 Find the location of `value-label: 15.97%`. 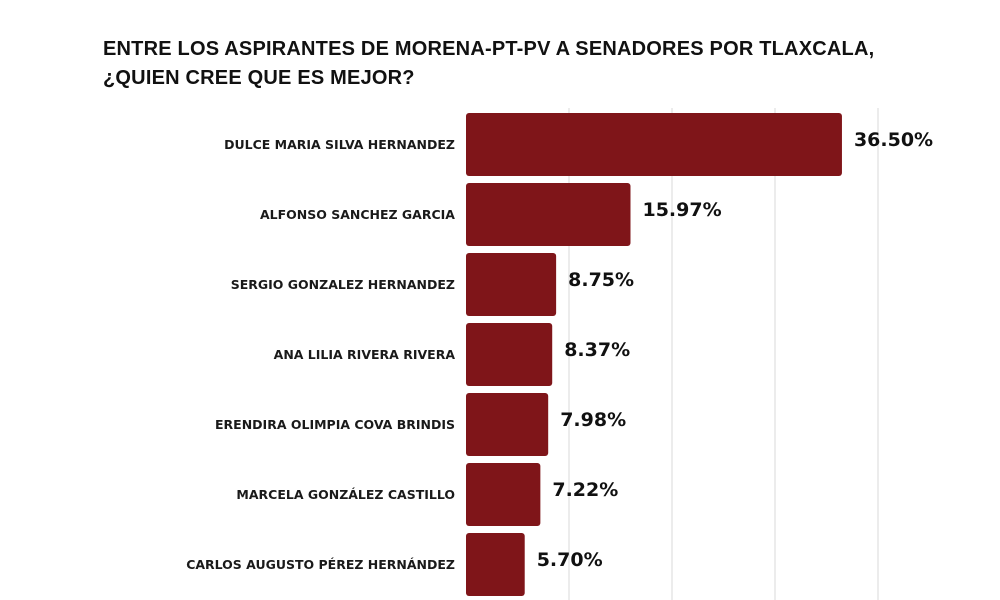

value-label: 15.97% is located at coordinates (681, 210).